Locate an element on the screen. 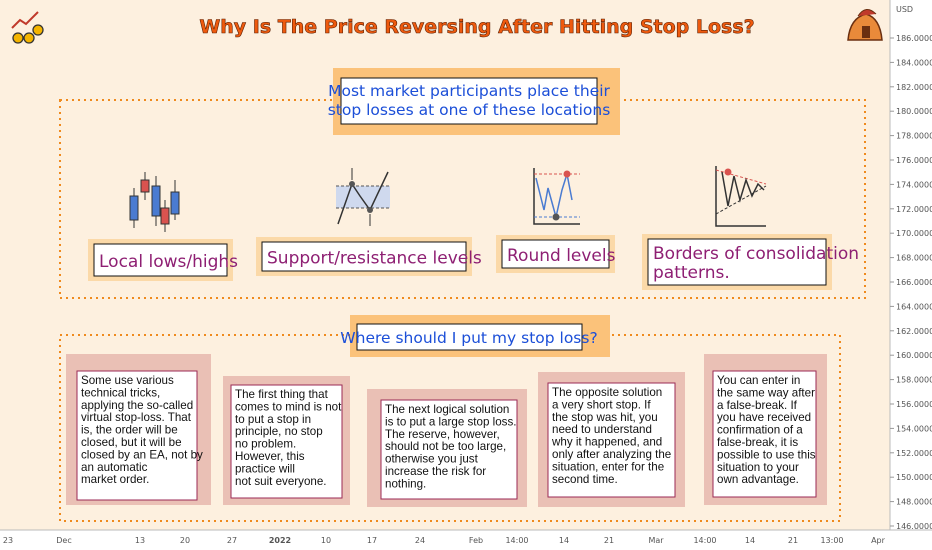 This screenshot has width=932, height=550. card-line: not suit everyone. is located at coordinates (281, 481).